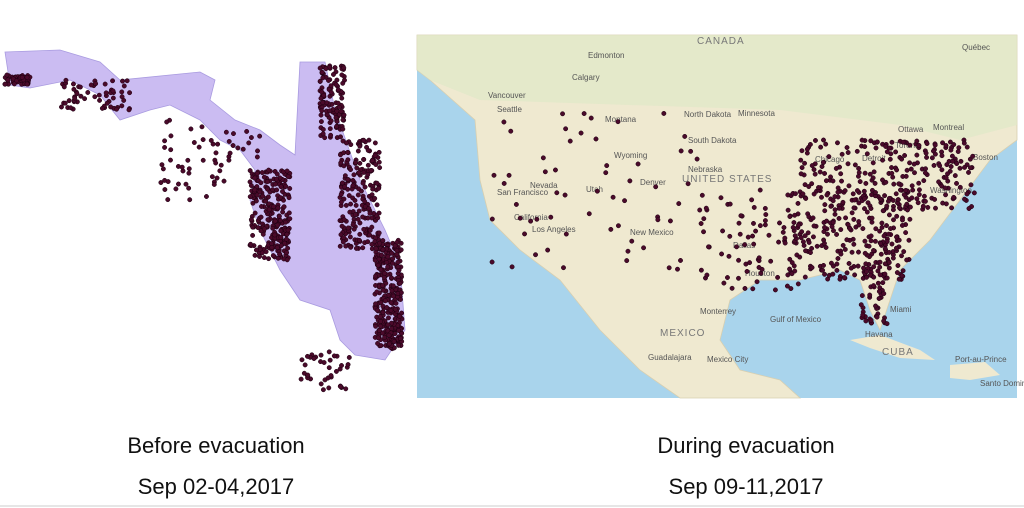  Describe the element at coordinates (708, 114) in the screenshot. I see `map-label: North Dakota` at that location.